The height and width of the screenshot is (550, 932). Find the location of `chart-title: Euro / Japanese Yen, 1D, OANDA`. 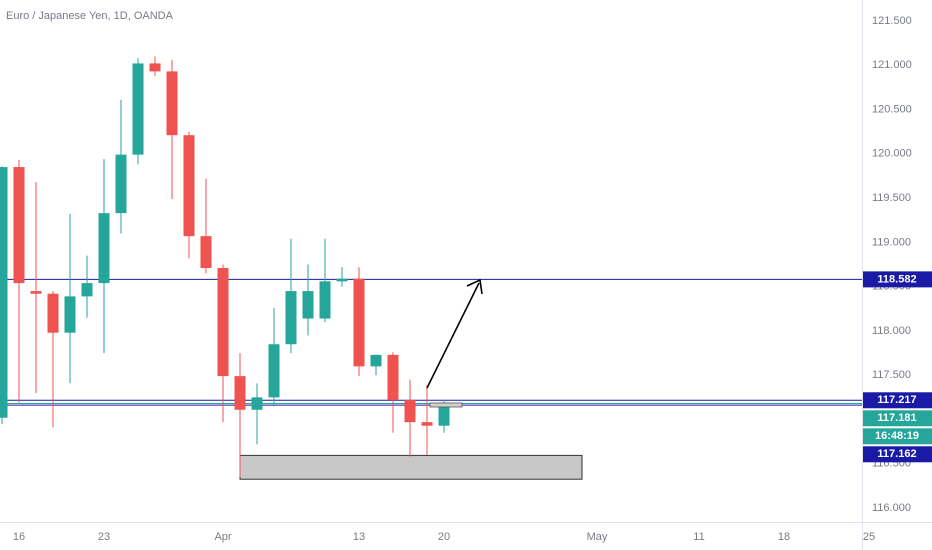

chart-title: Euro / Japanese Yen, 1D, OANDA is located at coordinates (90, 16).